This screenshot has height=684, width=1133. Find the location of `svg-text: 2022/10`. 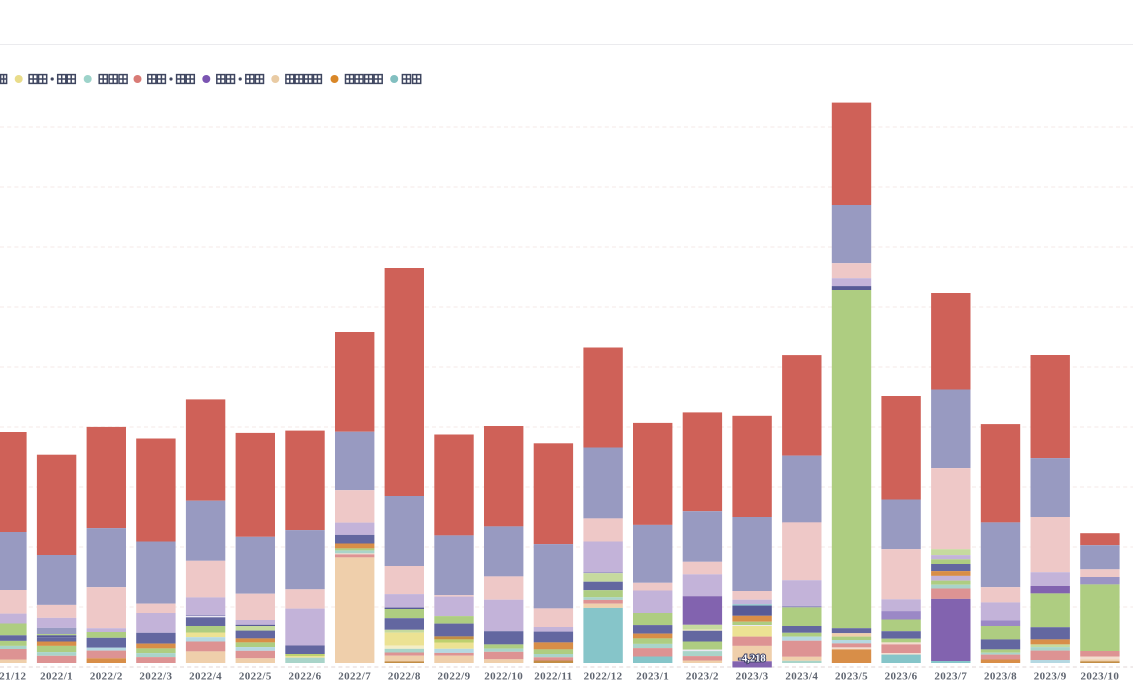

svg-text: 2022/10 is located at coordinates (503, 677).